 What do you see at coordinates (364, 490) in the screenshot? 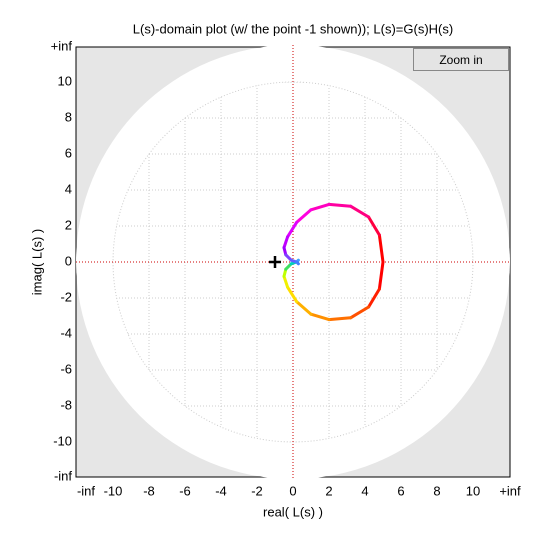
I see `x-tick-label: 4` at bounding box center [364, 490].